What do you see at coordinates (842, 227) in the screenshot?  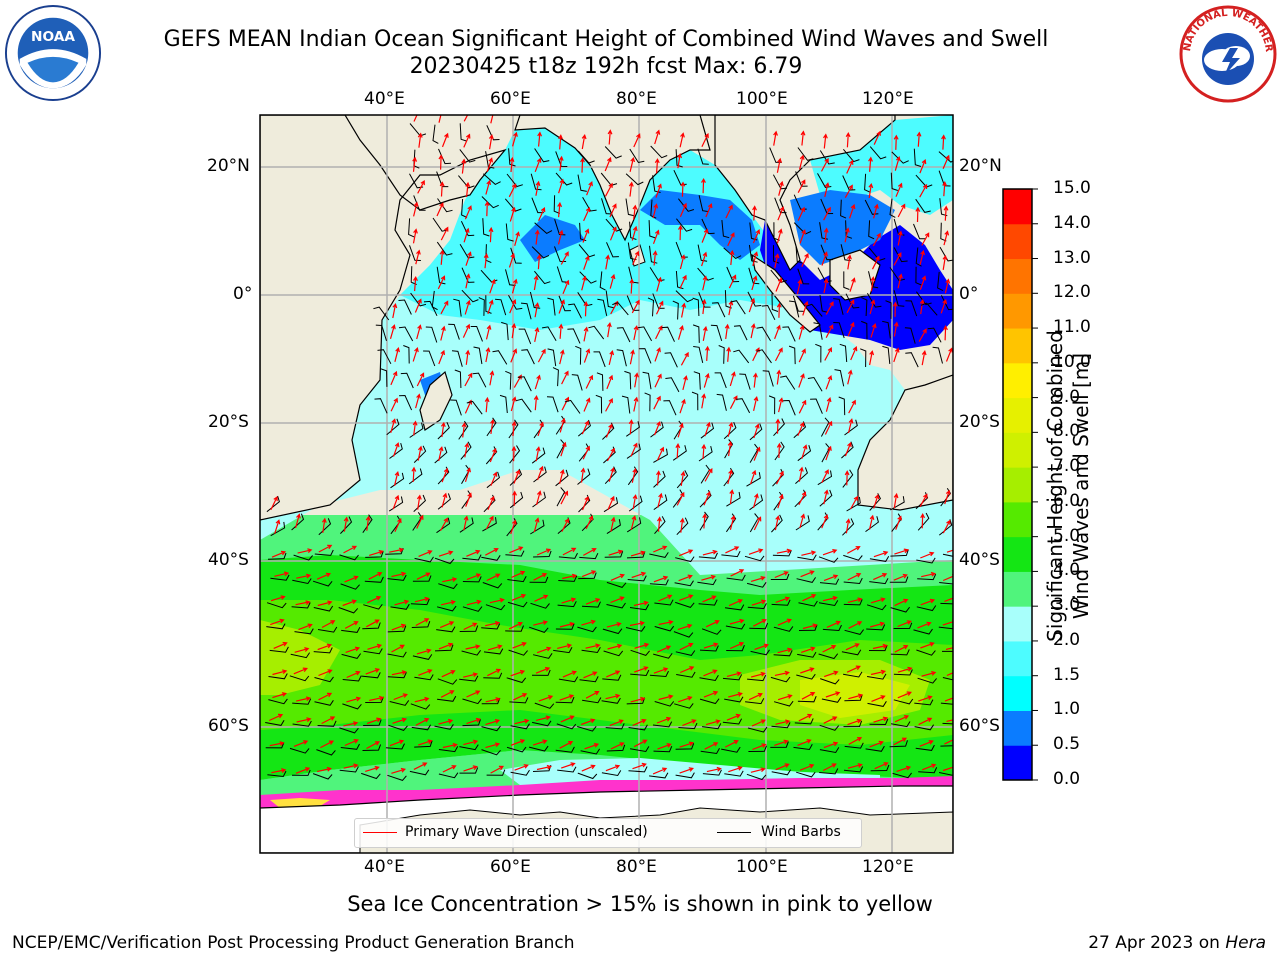 I see `ocean-scs` at bounding box center [842, 227].